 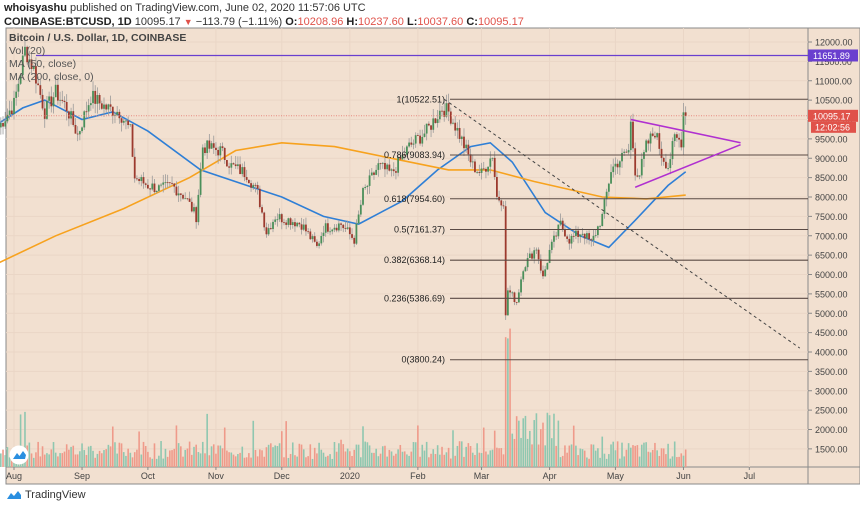 What do you see at coordinates (19, 455) in the screenshot?
I see `tradingview-watermark-icon` at bounding box center [19, 455].